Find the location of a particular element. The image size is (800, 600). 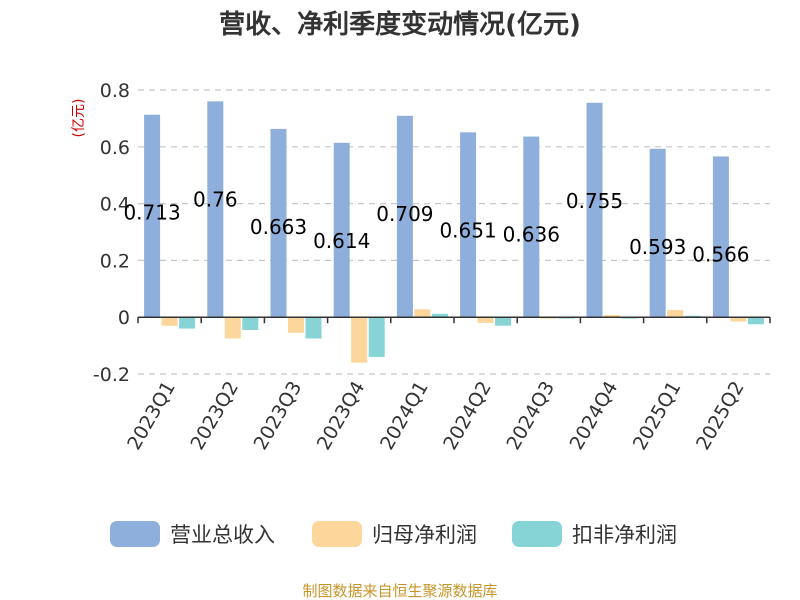

data-label: 0.651 is located at coordinates (467, 230).